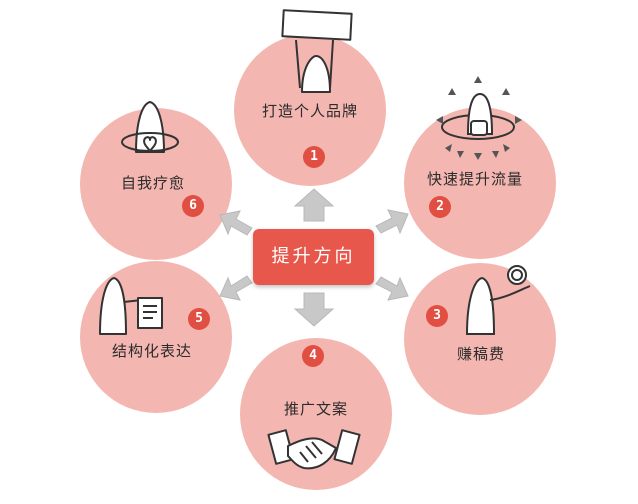  Describe the element at coordinates (313, 356) in the screenshot. I see `item-4-number-badge: 4` at that location.